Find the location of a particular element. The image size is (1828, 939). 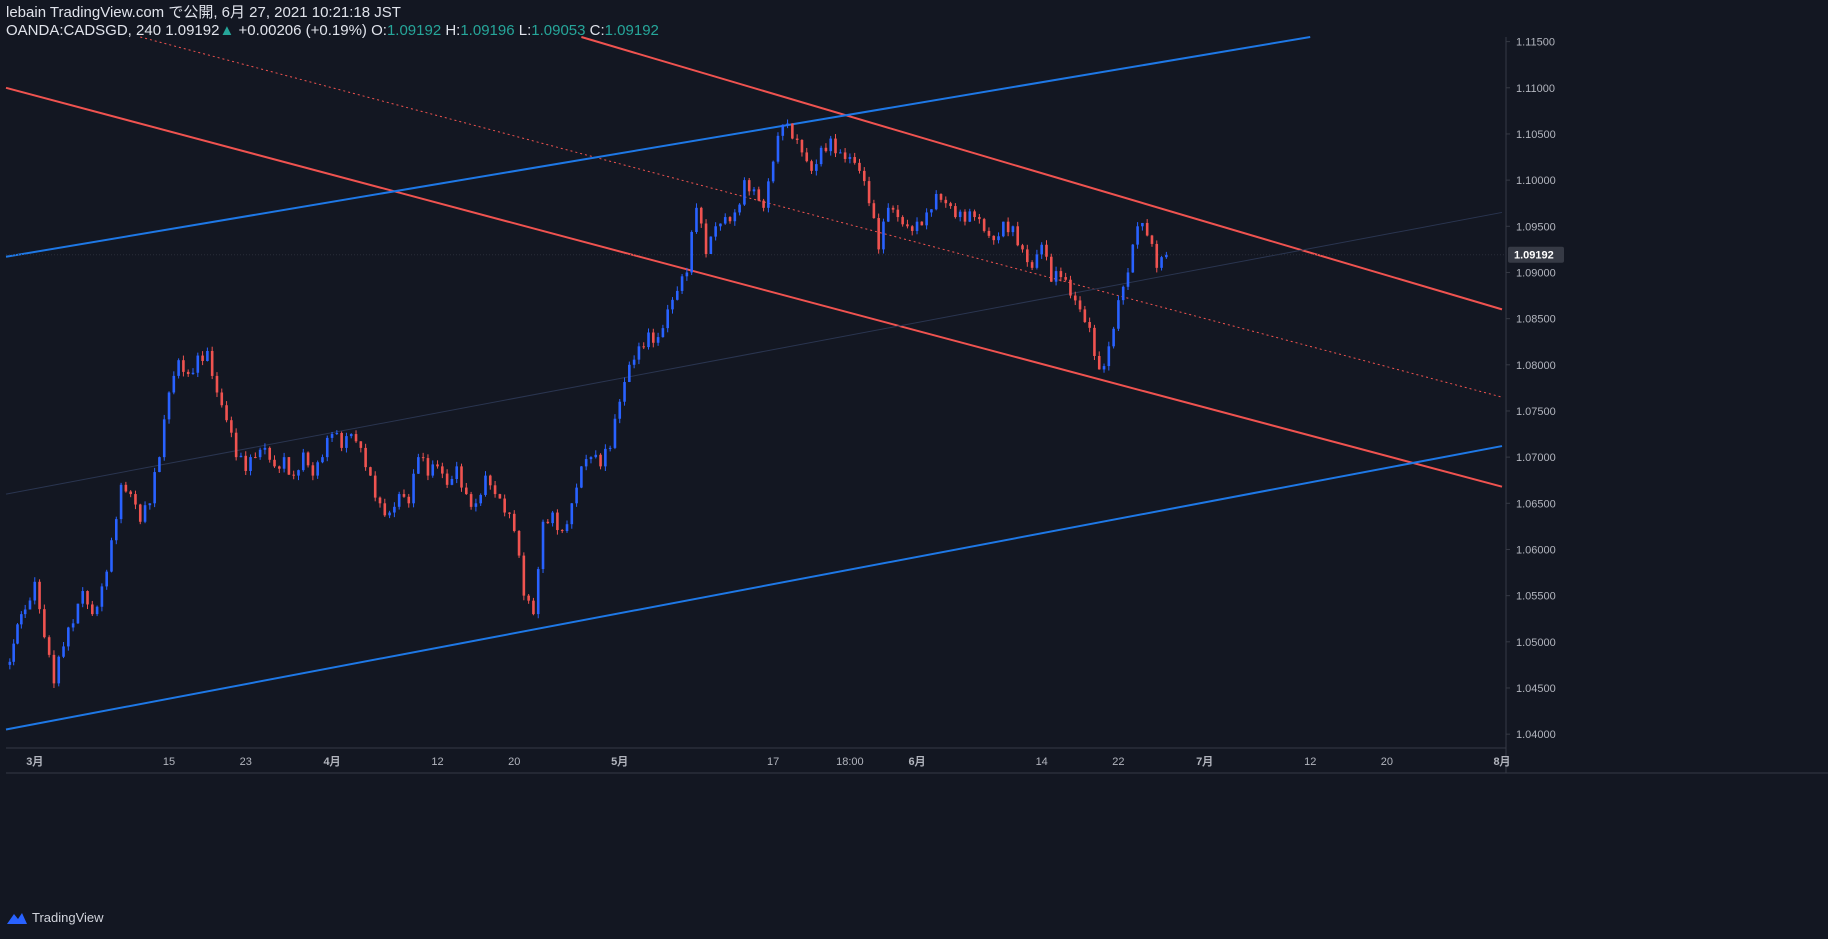

tradingview-logo-icon is located at coordinates (17, 918).